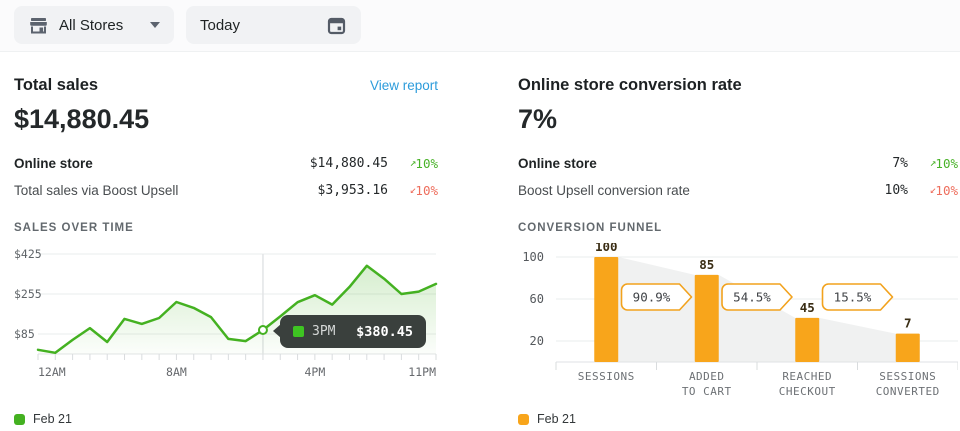 This screenshot has height=431, width=960. What do you see at coordinates (226, 85) in the screenshot?
I see `total-sales-header: Total sales View report` at bounding box center [226, 85].